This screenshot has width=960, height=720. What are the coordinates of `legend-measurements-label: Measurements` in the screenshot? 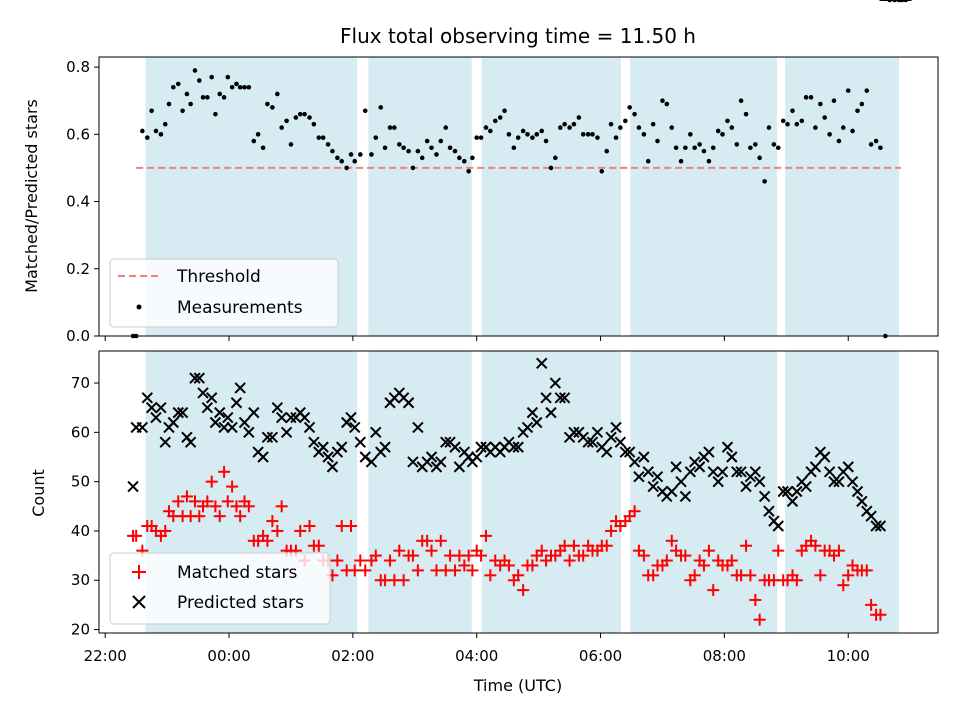 It's located at (240, 308).